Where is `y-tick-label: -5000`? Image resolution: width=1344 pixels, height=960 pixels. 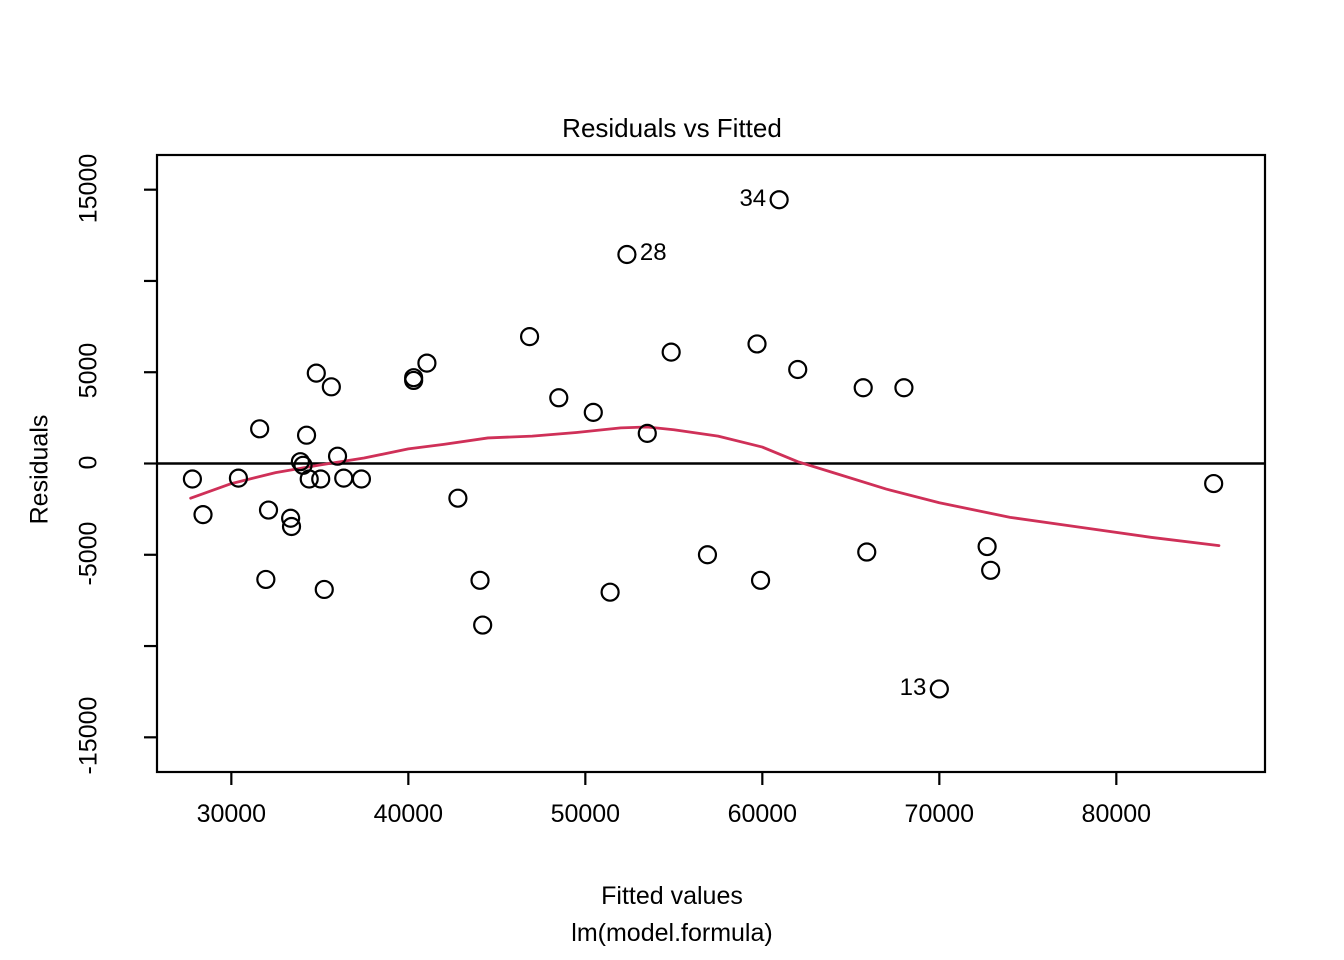
y-tick-label: -5000 is located at coordinates (88, 553).